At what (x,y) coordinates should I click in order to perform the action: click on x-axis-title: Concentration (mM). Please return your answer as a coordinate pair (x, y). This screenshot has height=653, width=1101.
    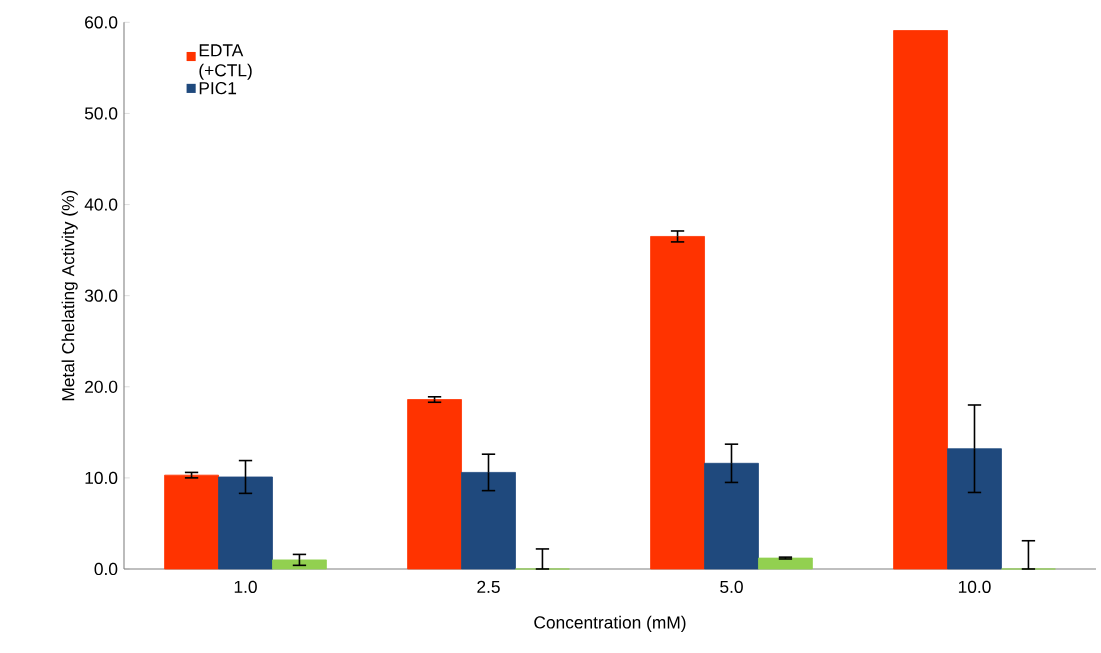
    Looking at the image, I should click on (610, 623).